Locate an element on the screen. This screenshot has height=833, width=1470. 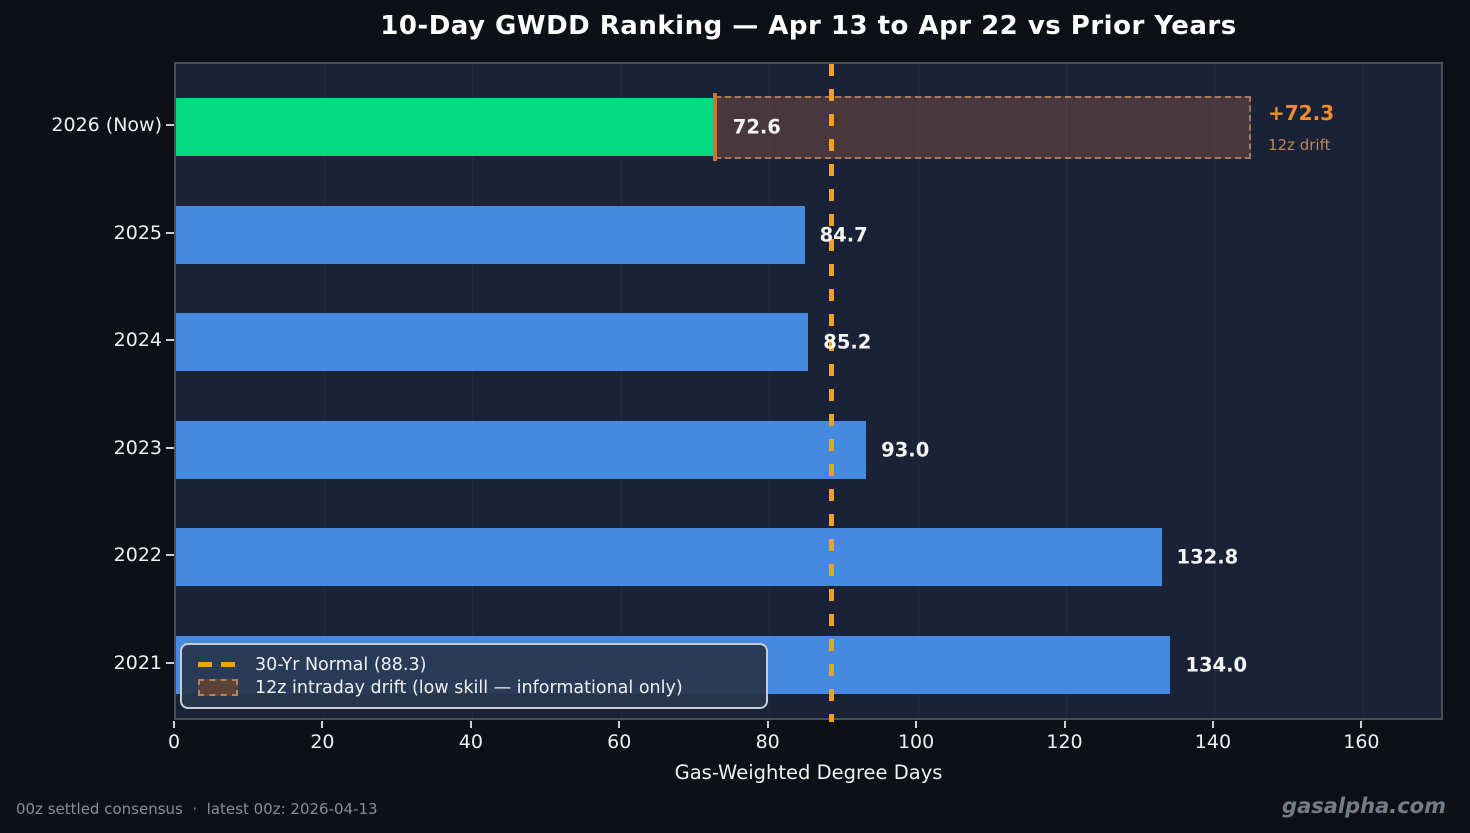
value-label-2026Now: 72.6 is located at coordinates (756, 127).